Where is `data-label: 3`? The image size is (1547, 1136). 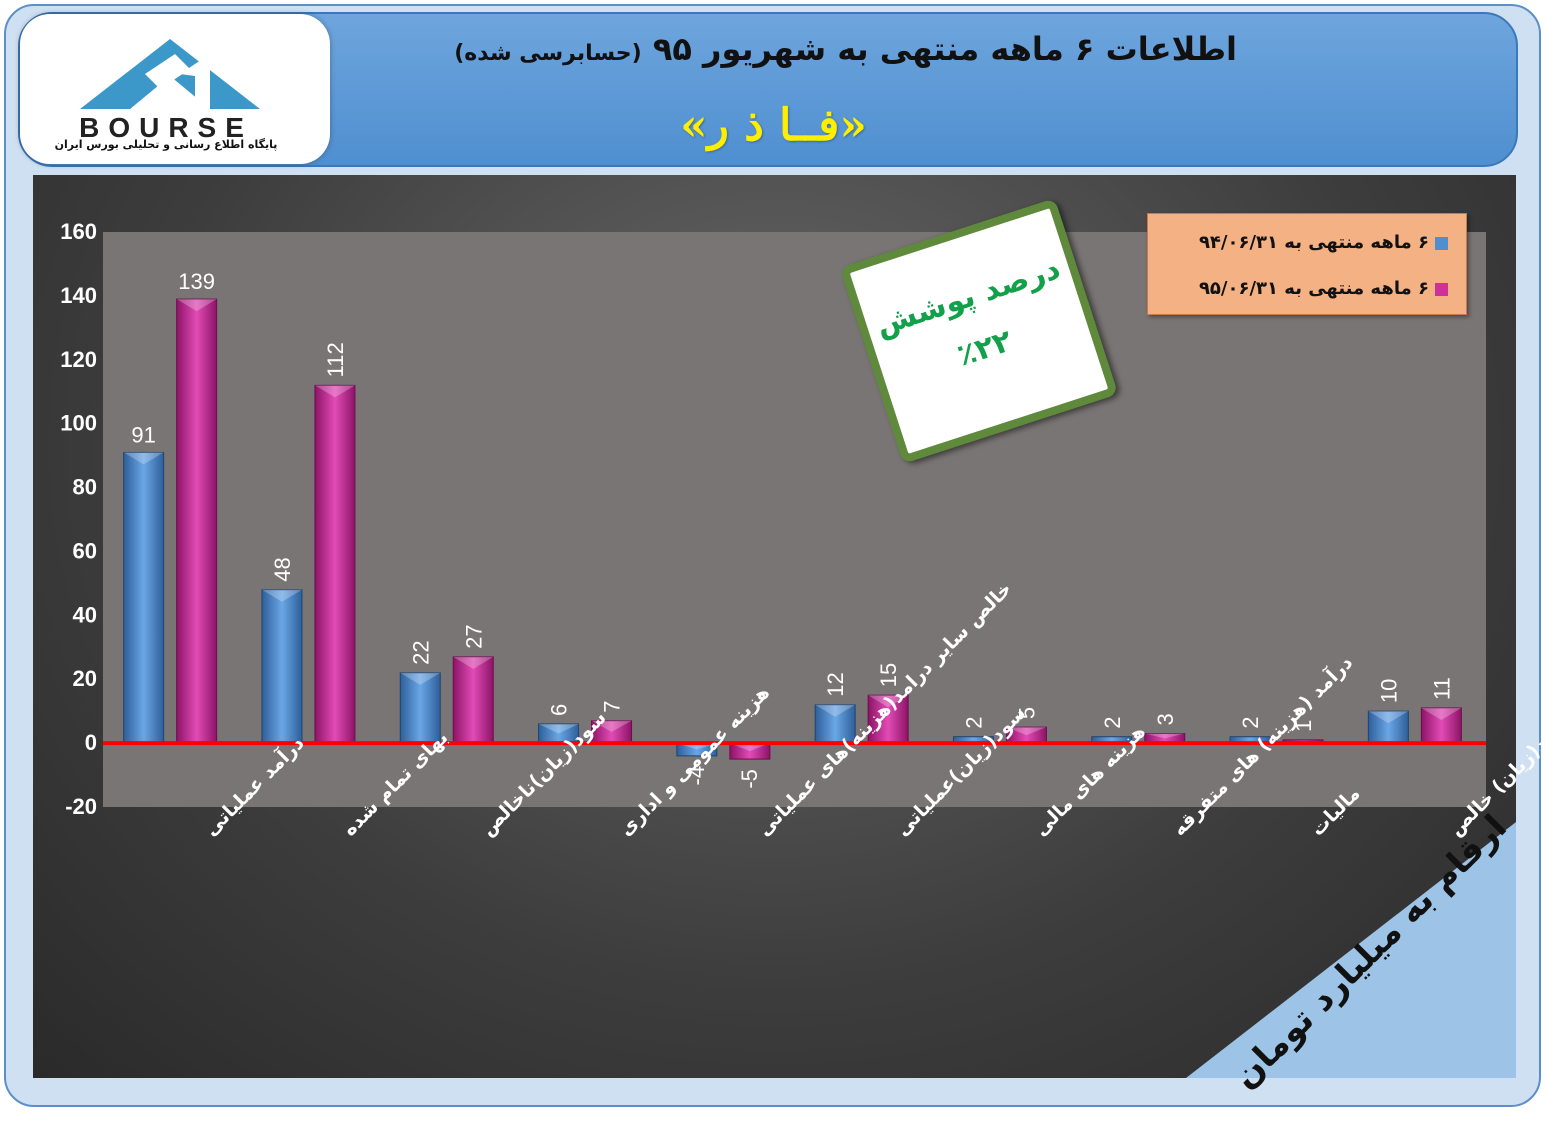
data-label: 3 is located at coordinates (1165, 719).